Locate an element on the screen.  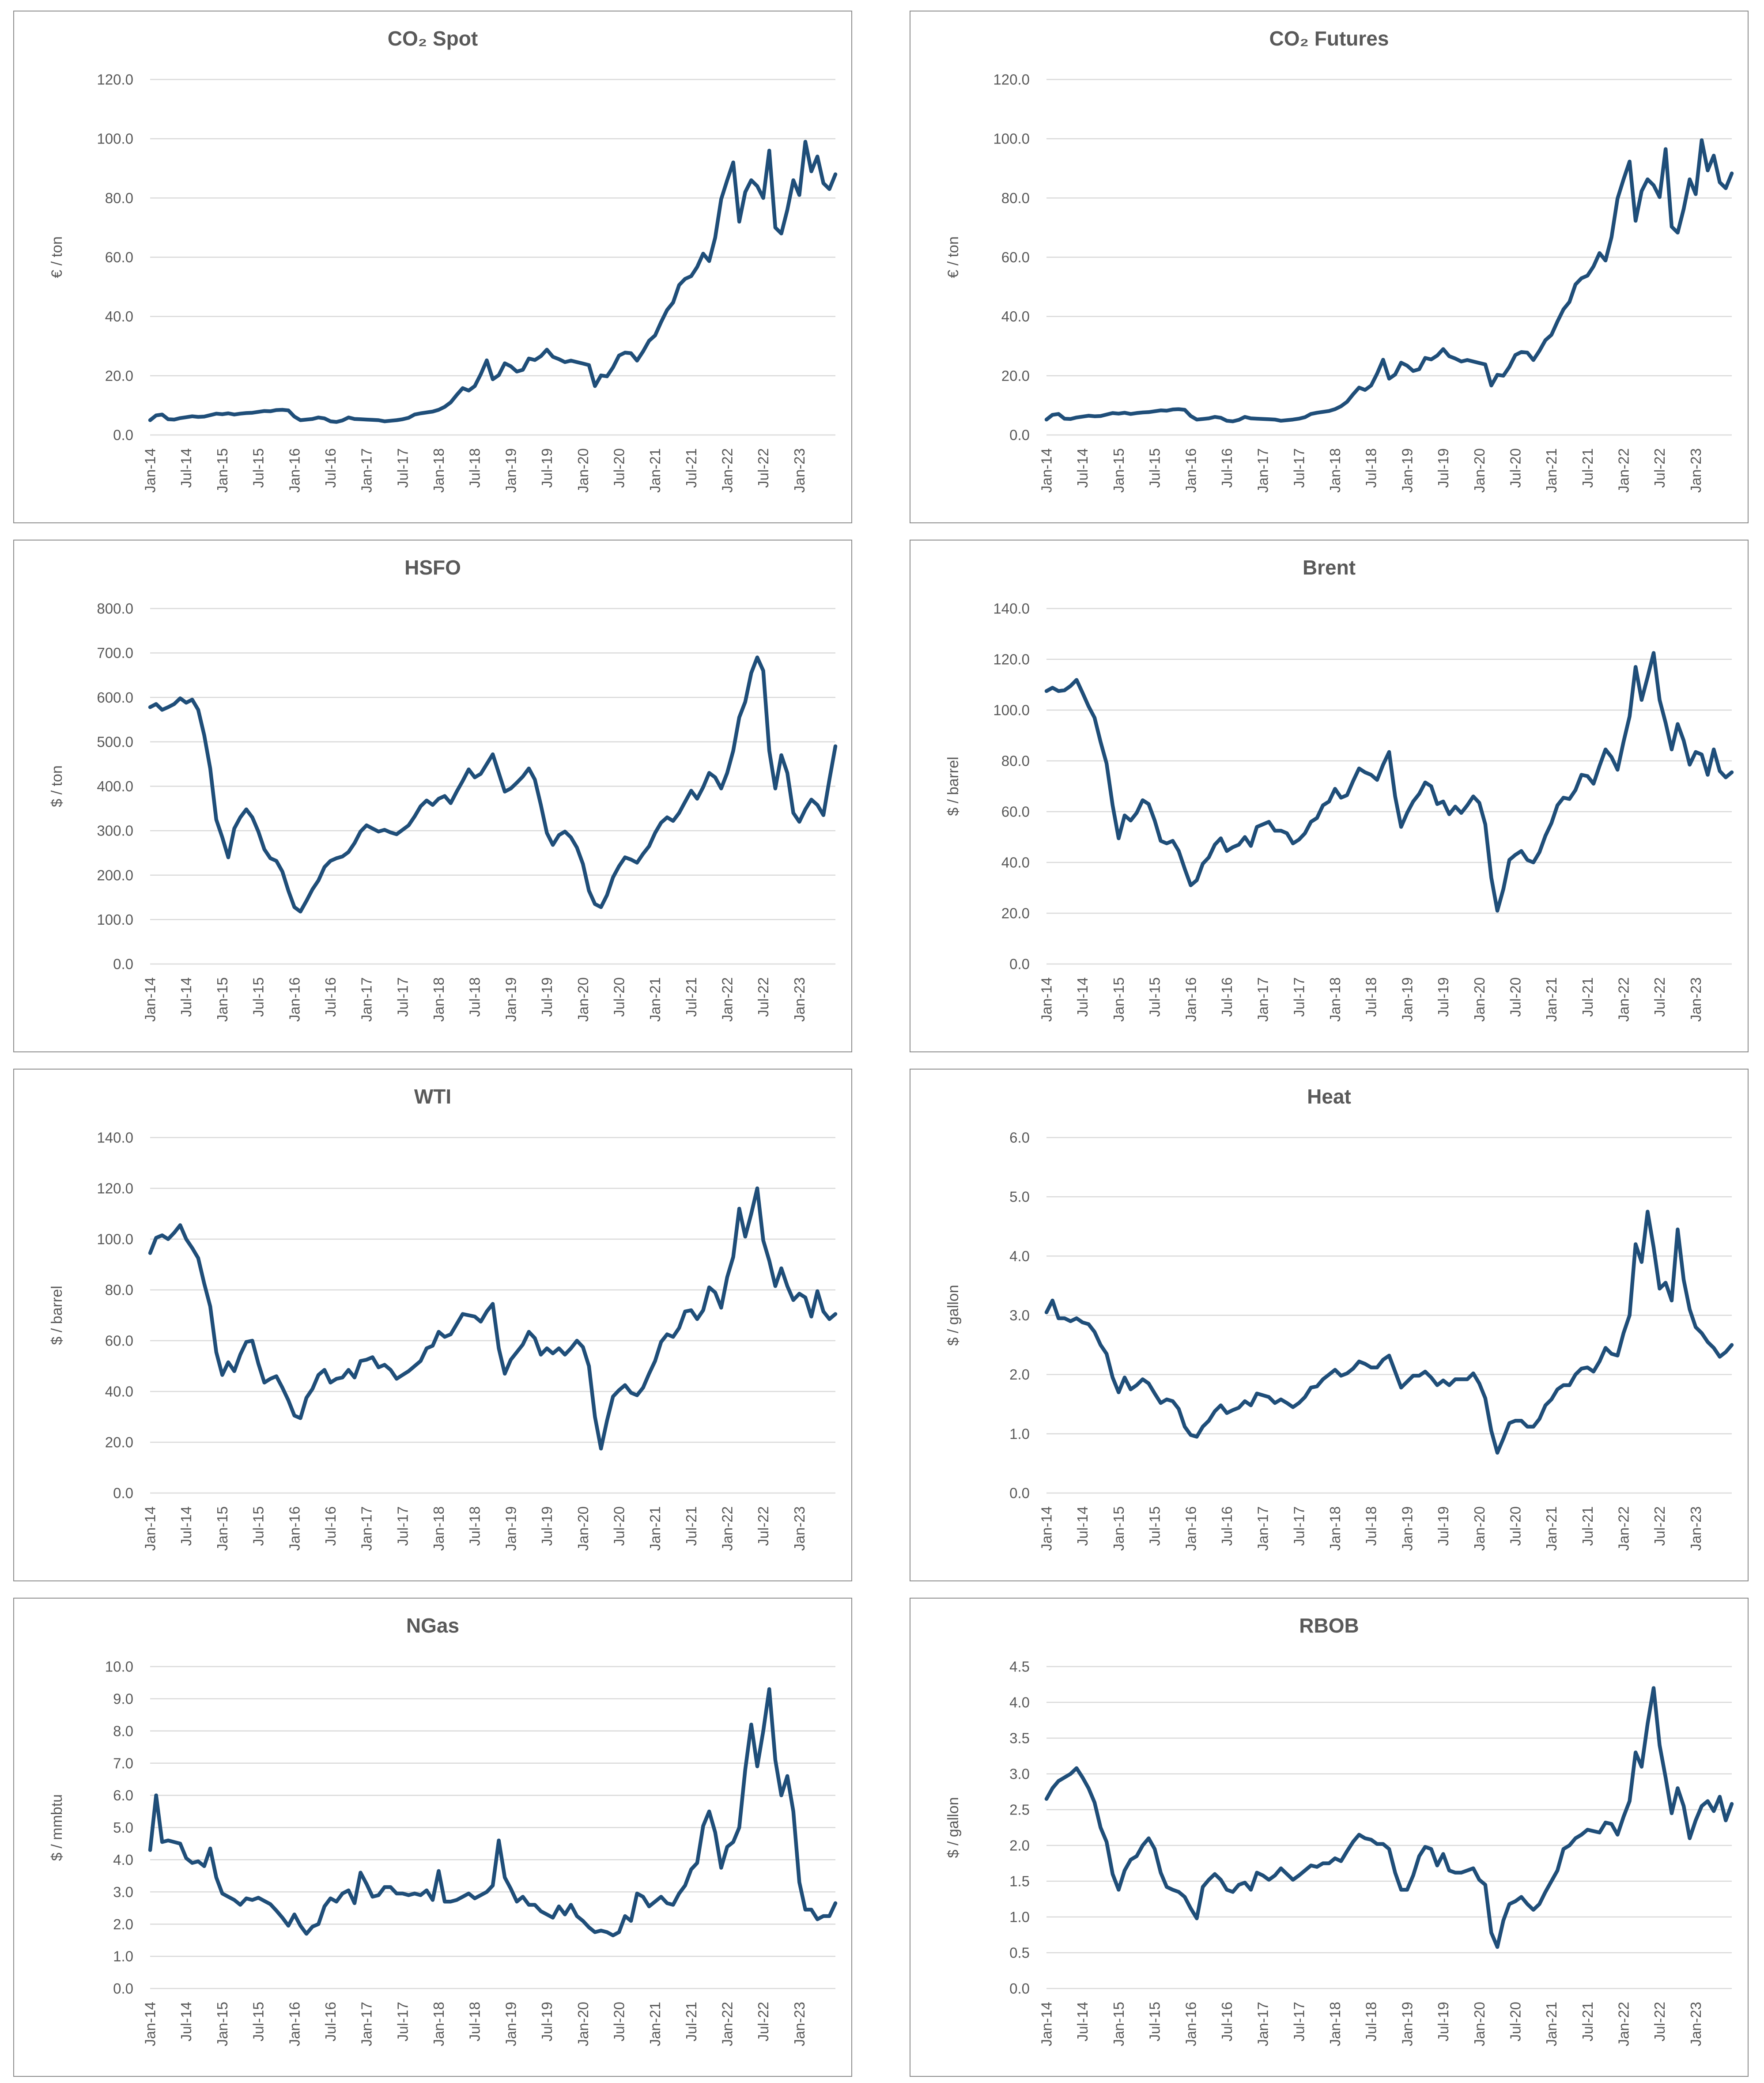
y-tick-label: 4.5 is located at coordinates (1020, 1667).